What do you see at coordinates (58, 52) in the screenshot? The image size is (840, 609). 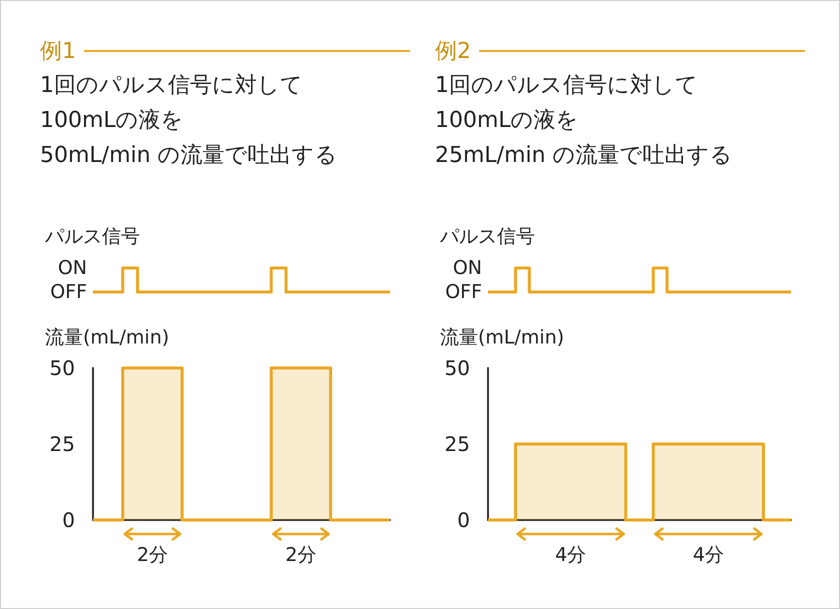 I see `chart-title: 例1` at bounding box center [58, 52].